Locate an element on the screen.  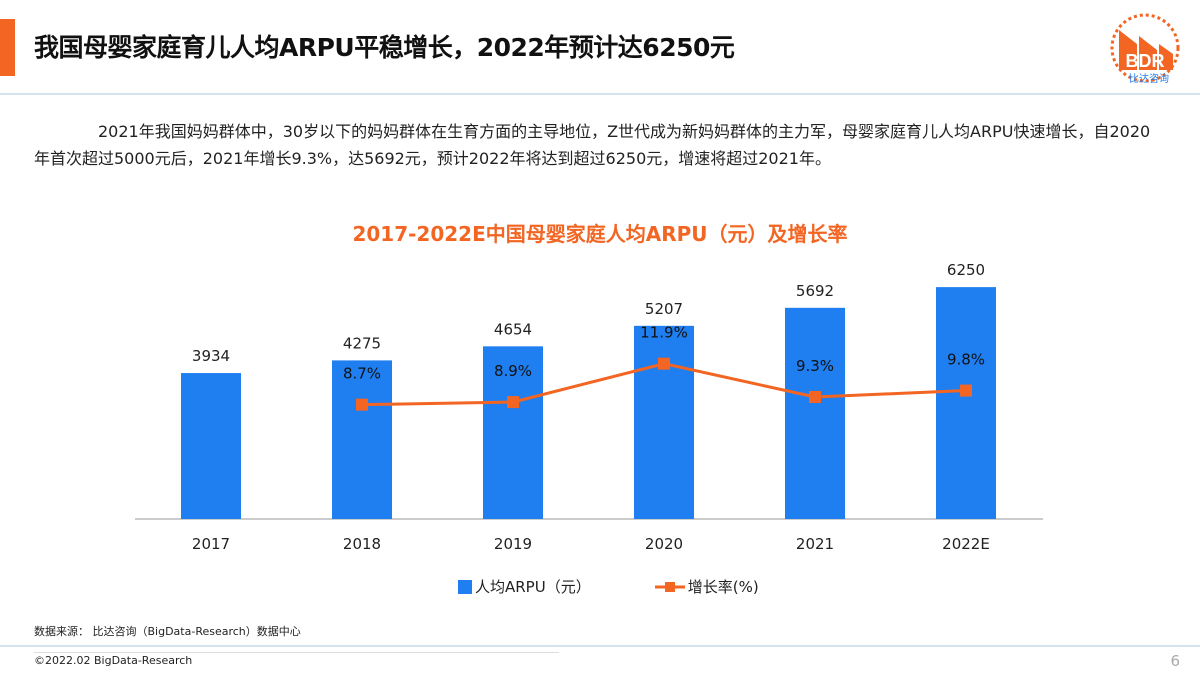
legend-label: 人均ARPU（元） is located at coordinates (533, 587).